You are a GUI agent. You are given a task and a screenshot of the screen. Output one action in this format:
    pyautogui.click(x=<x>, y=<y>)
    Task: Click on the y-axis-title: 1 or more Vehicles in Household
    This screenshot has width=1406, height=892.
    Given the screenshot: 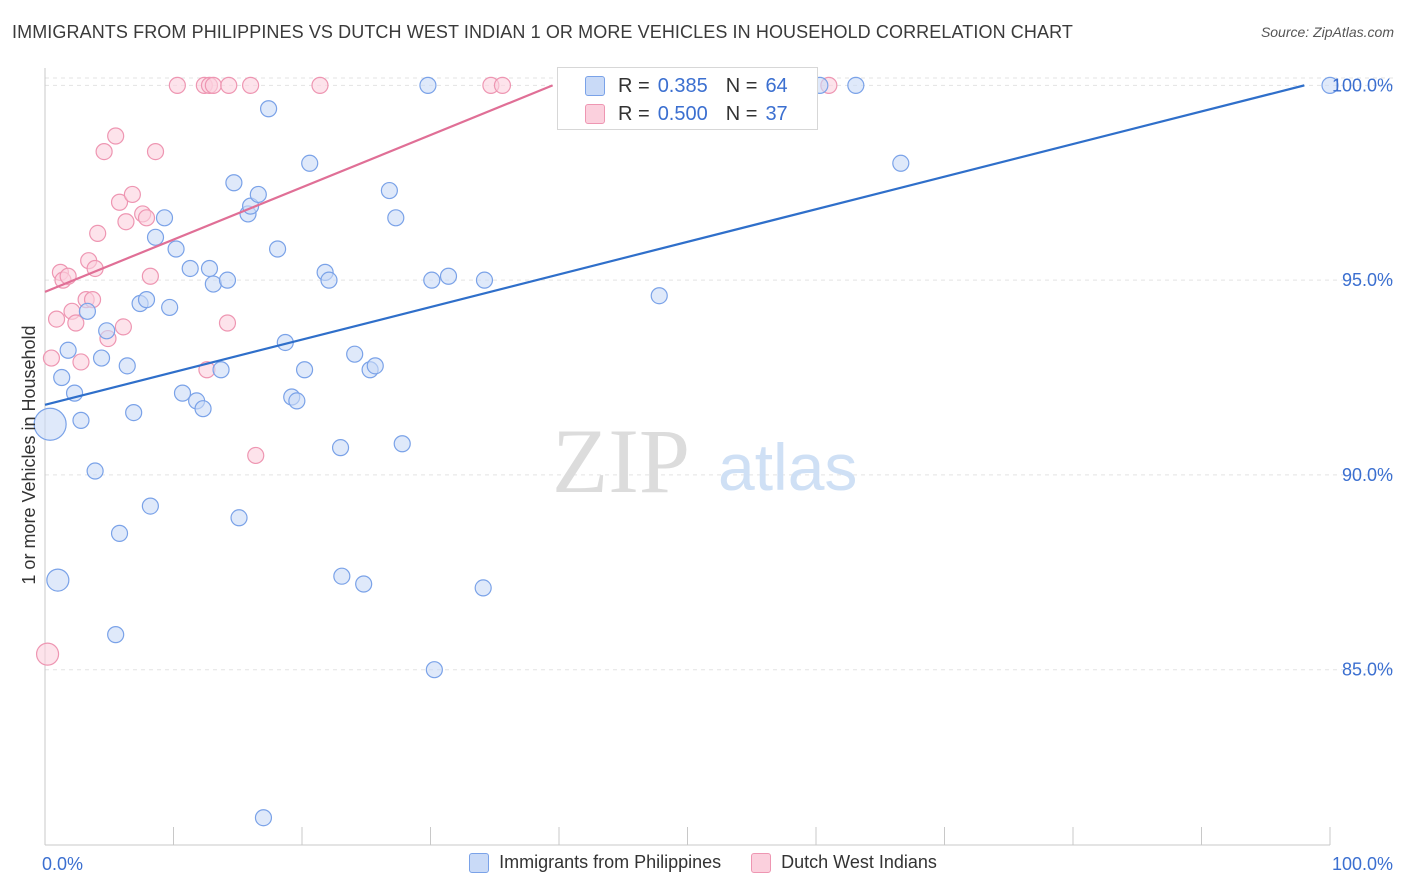 What is the action you would take?
    pyautogui.click(x=29, y=454)
    